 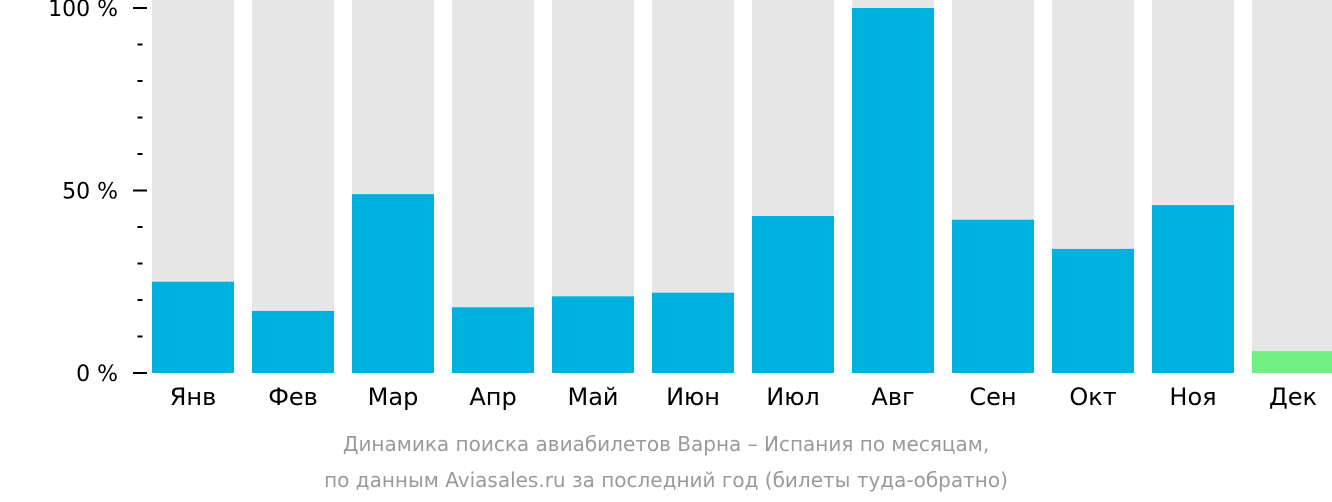 What do you see at coordinates (492, 397) in the screenshot?
I see `x-tick-label-4: Апр` at bounding box center [492, 397].